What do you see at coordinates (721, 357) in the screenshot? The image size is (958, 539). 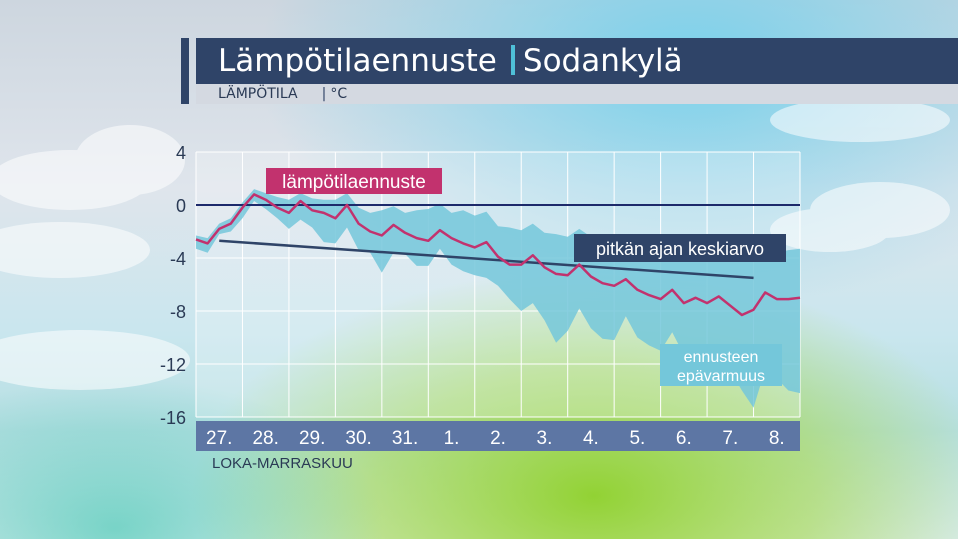 I see `uncertainty-label-line1: ennusteen` at bounding box center [721, 357].